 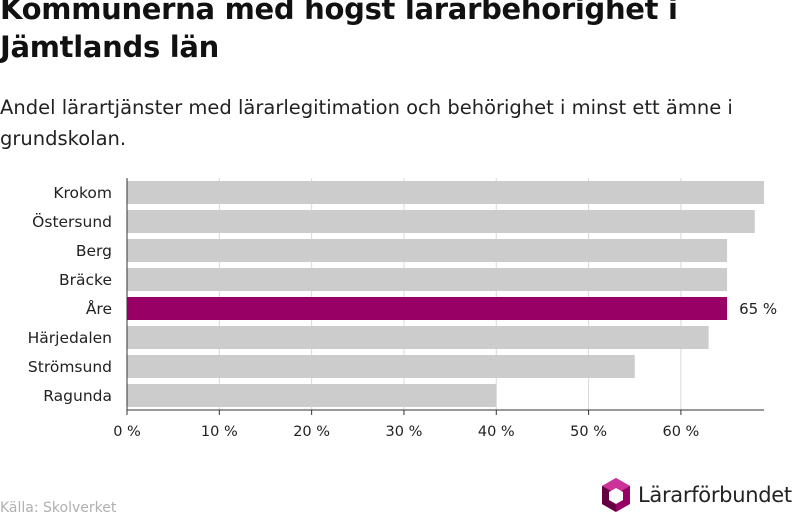 I want to click on bar-härjedalen, so click(x=418, y=337).